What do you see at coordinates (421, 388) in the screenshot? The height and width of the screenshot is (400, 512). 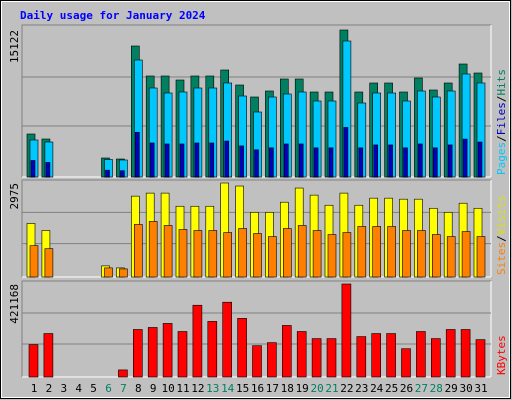 I see `x-tick-label: 27` at bounding box center [421, 388].